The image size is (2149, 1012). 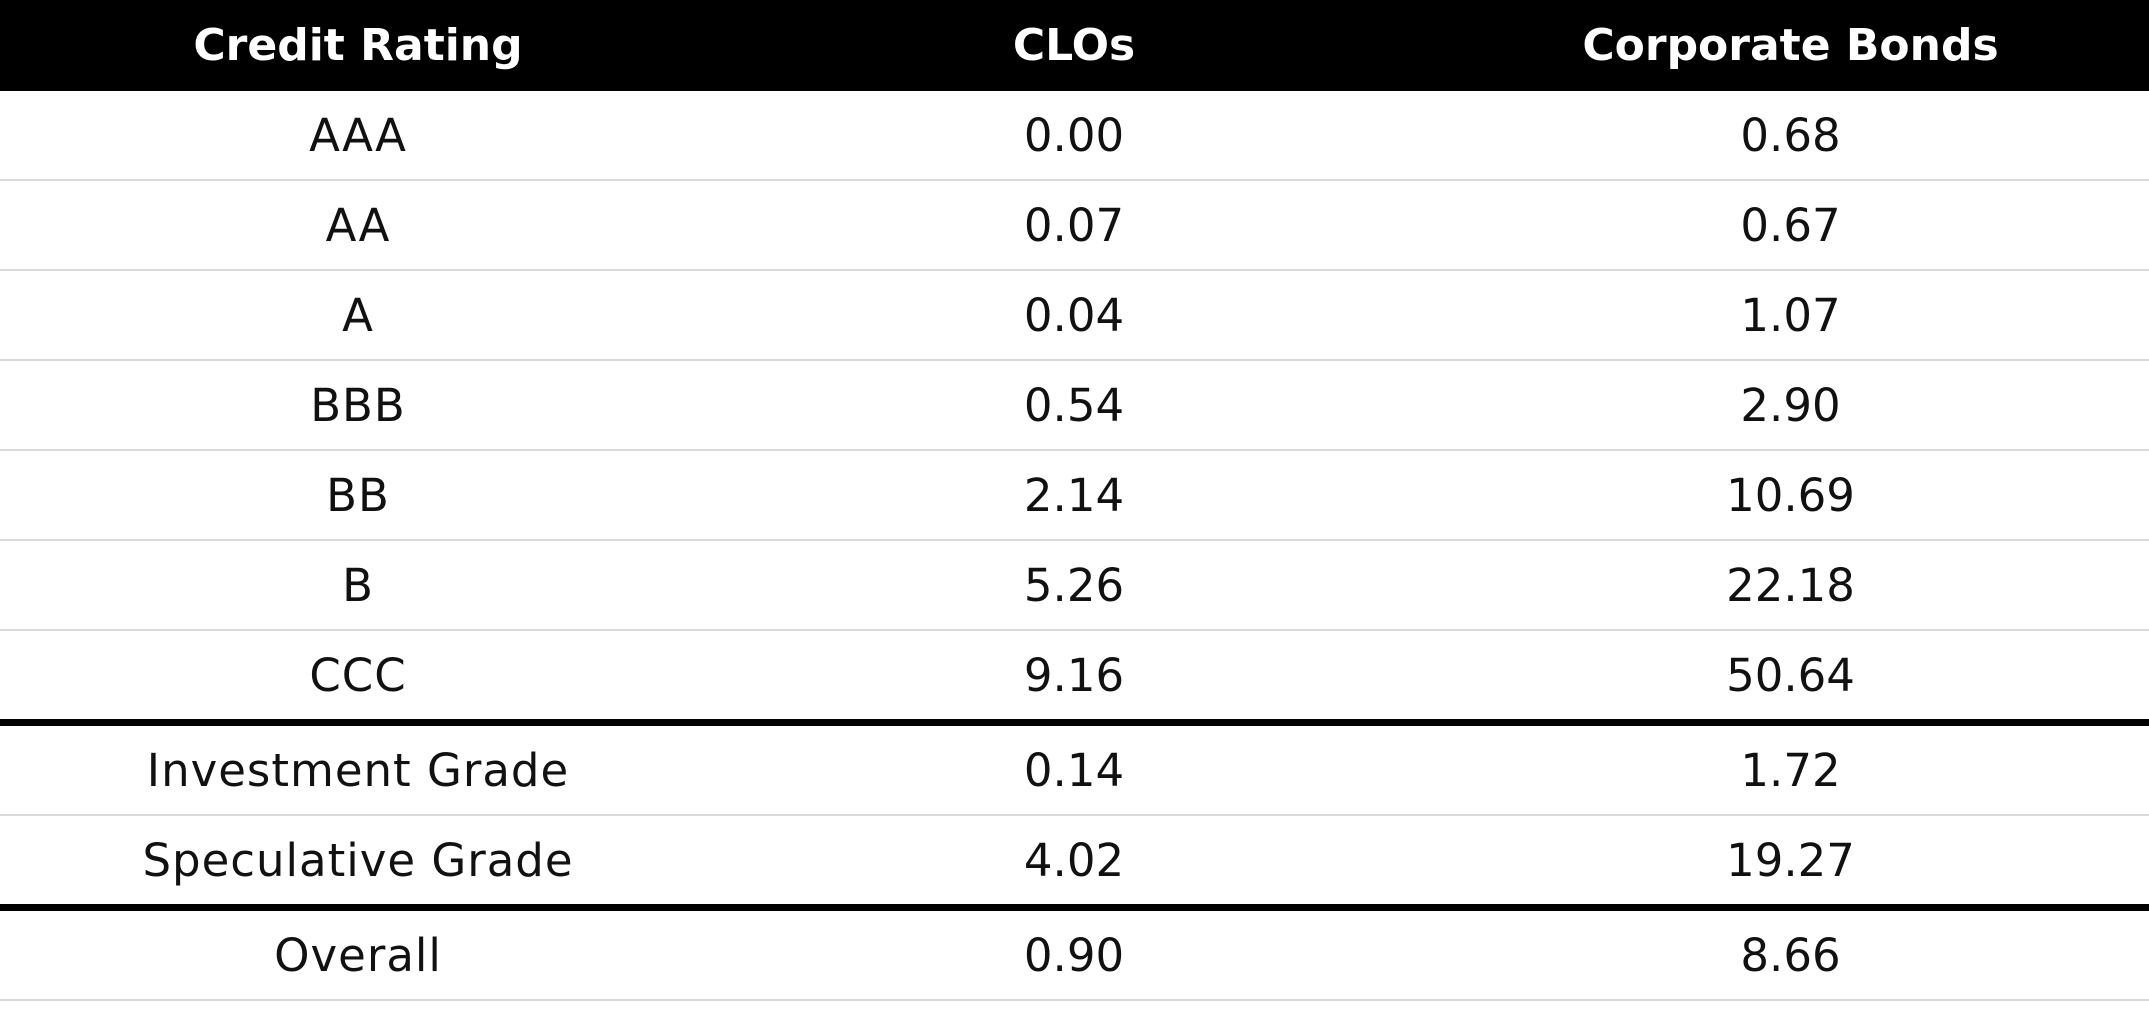 What do you see at coordinates (1790, 405) in the screenshot?
I see `corporate-bonds-cell: 2.90` at bounding box center [1790, 405].